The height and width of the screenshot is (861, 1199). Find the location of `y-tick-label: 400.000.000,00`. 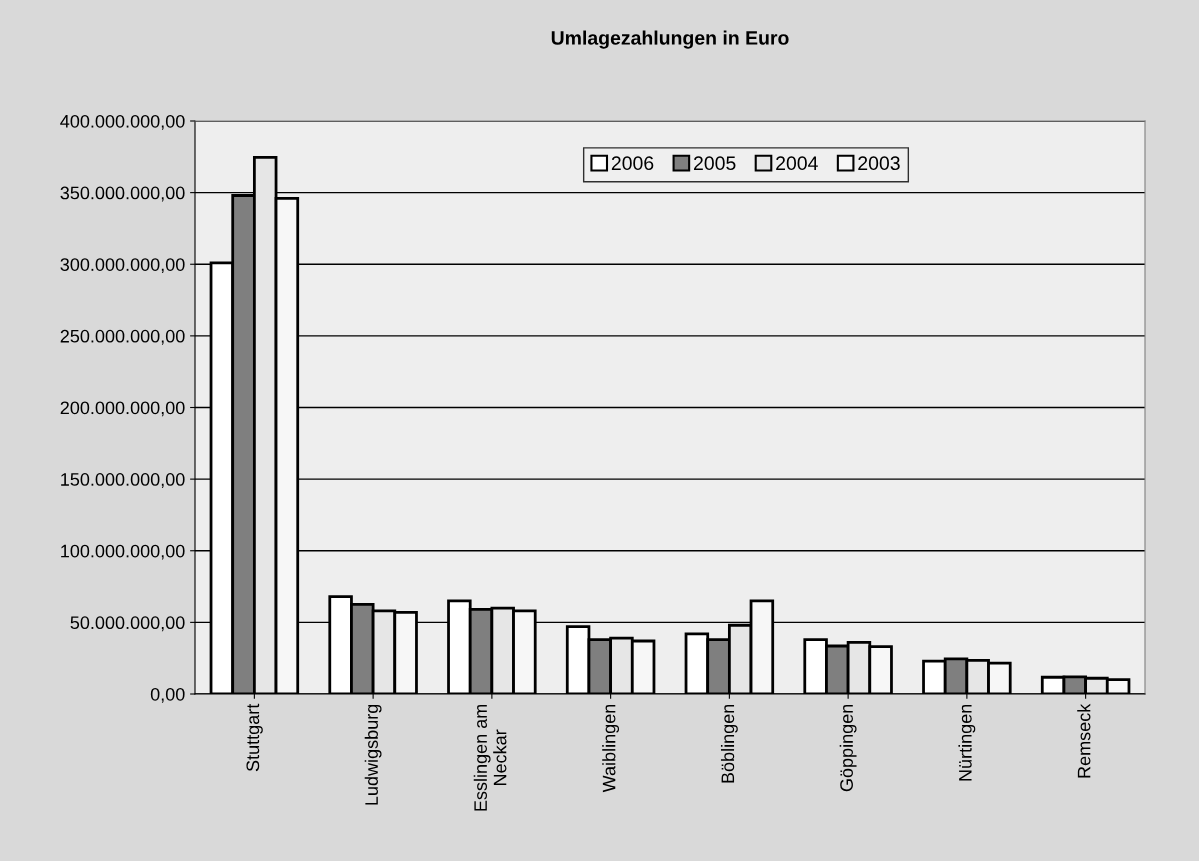

y-tick-label: 400.000.000,00 is located at coordinates (122, 122).